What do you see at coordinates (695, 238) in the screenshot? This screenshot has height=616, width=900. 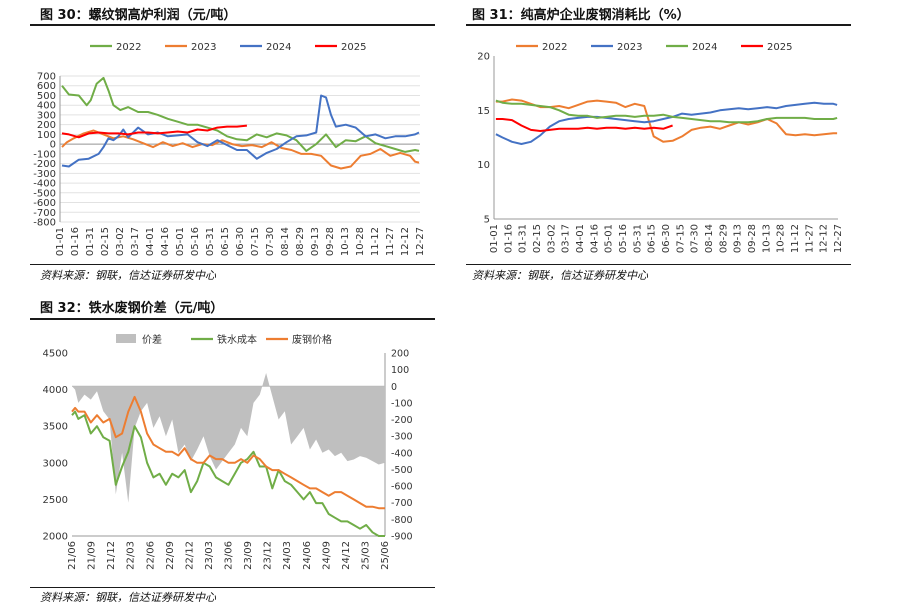 I see `fig31-xtick-14: 07-30` at bounding box center [695, 238].